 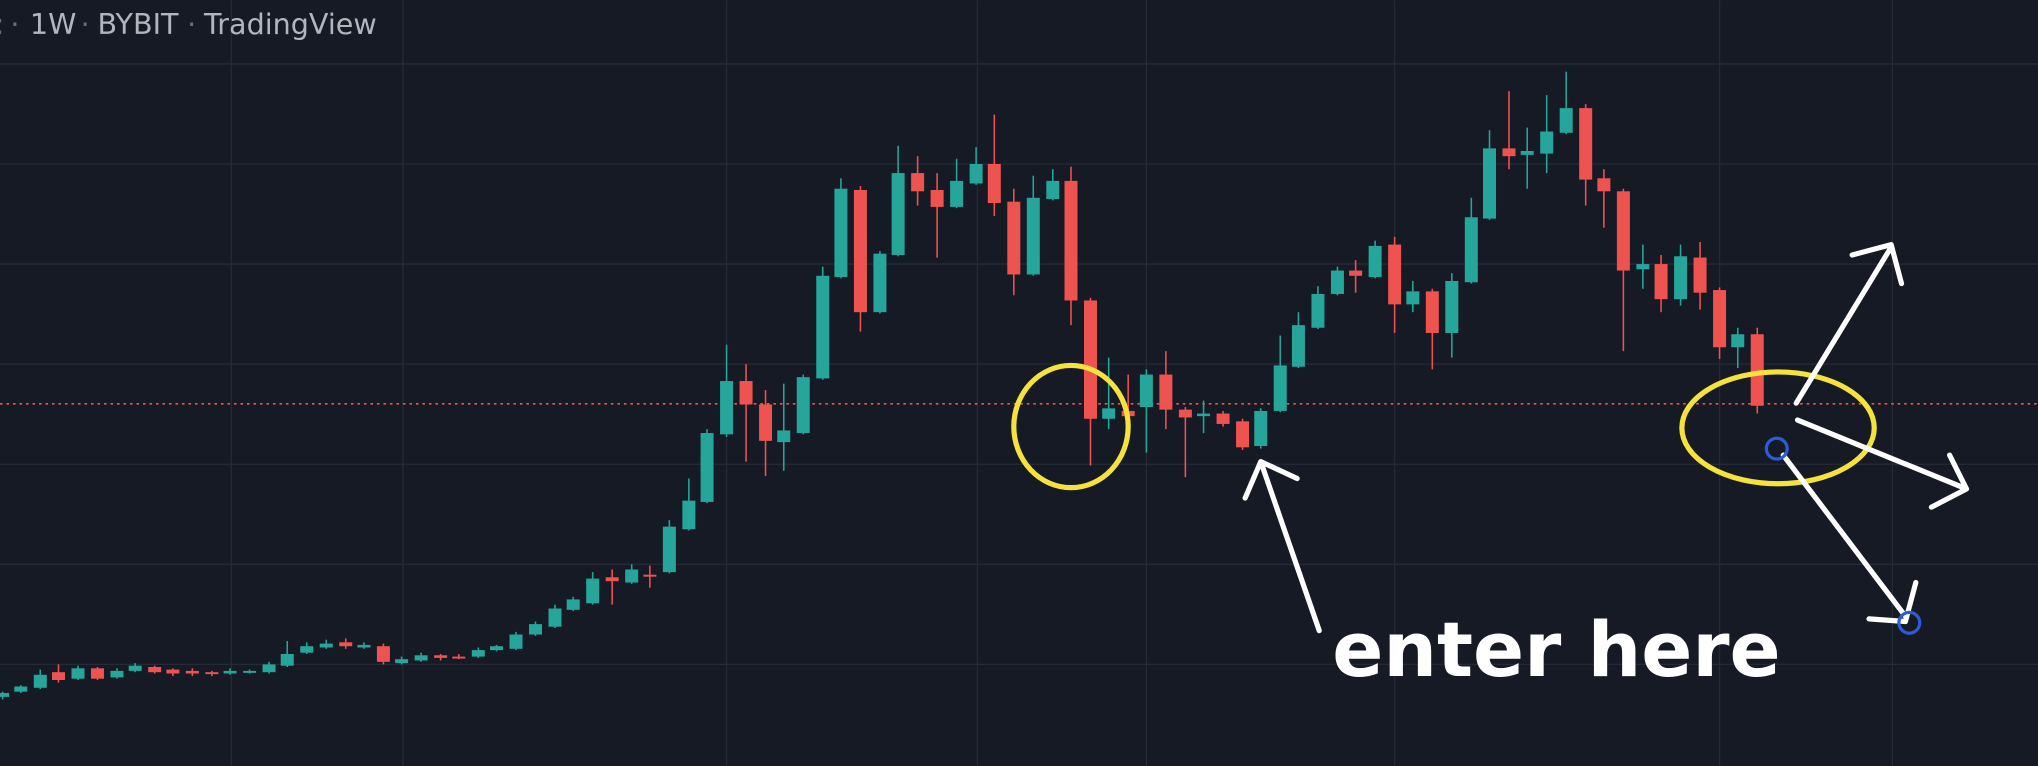 What do you see at coordinates (1778, 428) in the screenshot?
I see `highlight-ellipse` at bounding box center [1778, 428].